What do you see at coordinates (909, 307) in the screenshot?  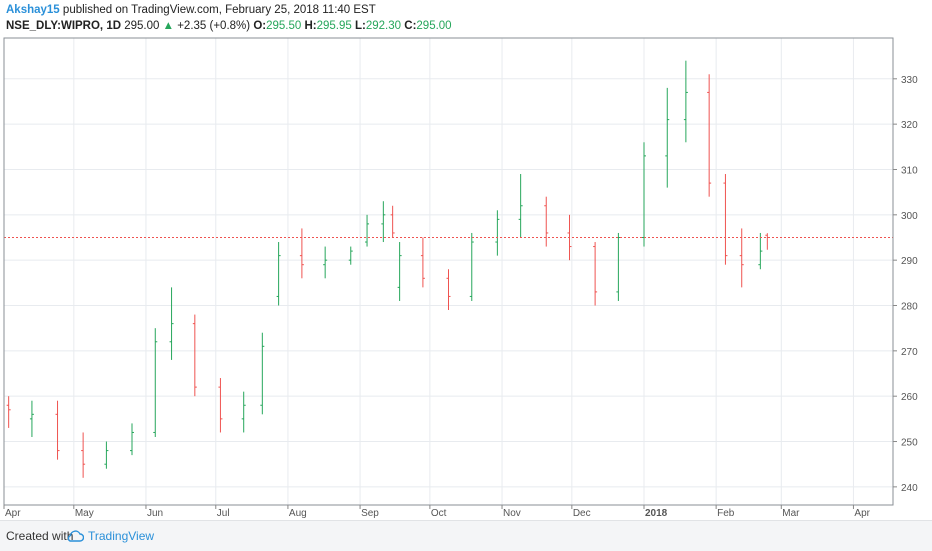 I see `y-tick-label: 280` at bounding box center [909, 307].